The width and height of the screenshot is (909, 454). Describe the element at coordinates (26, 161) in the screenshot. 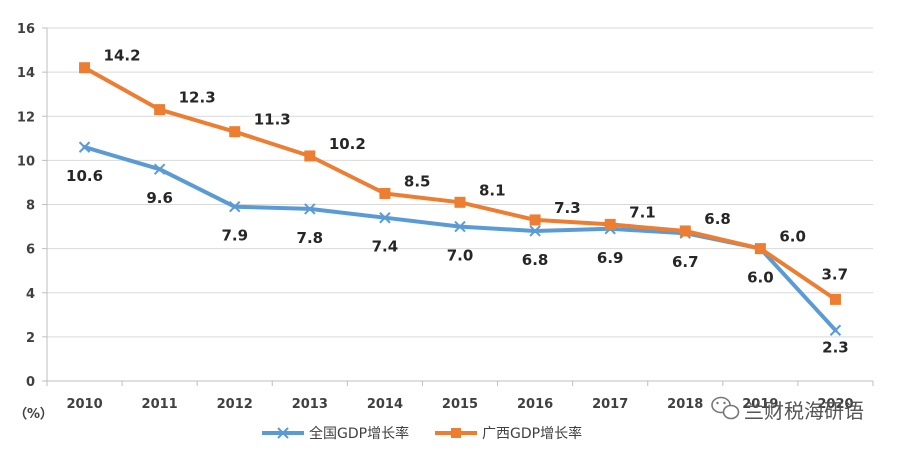

I see `y-tick-label: 10` at that location.